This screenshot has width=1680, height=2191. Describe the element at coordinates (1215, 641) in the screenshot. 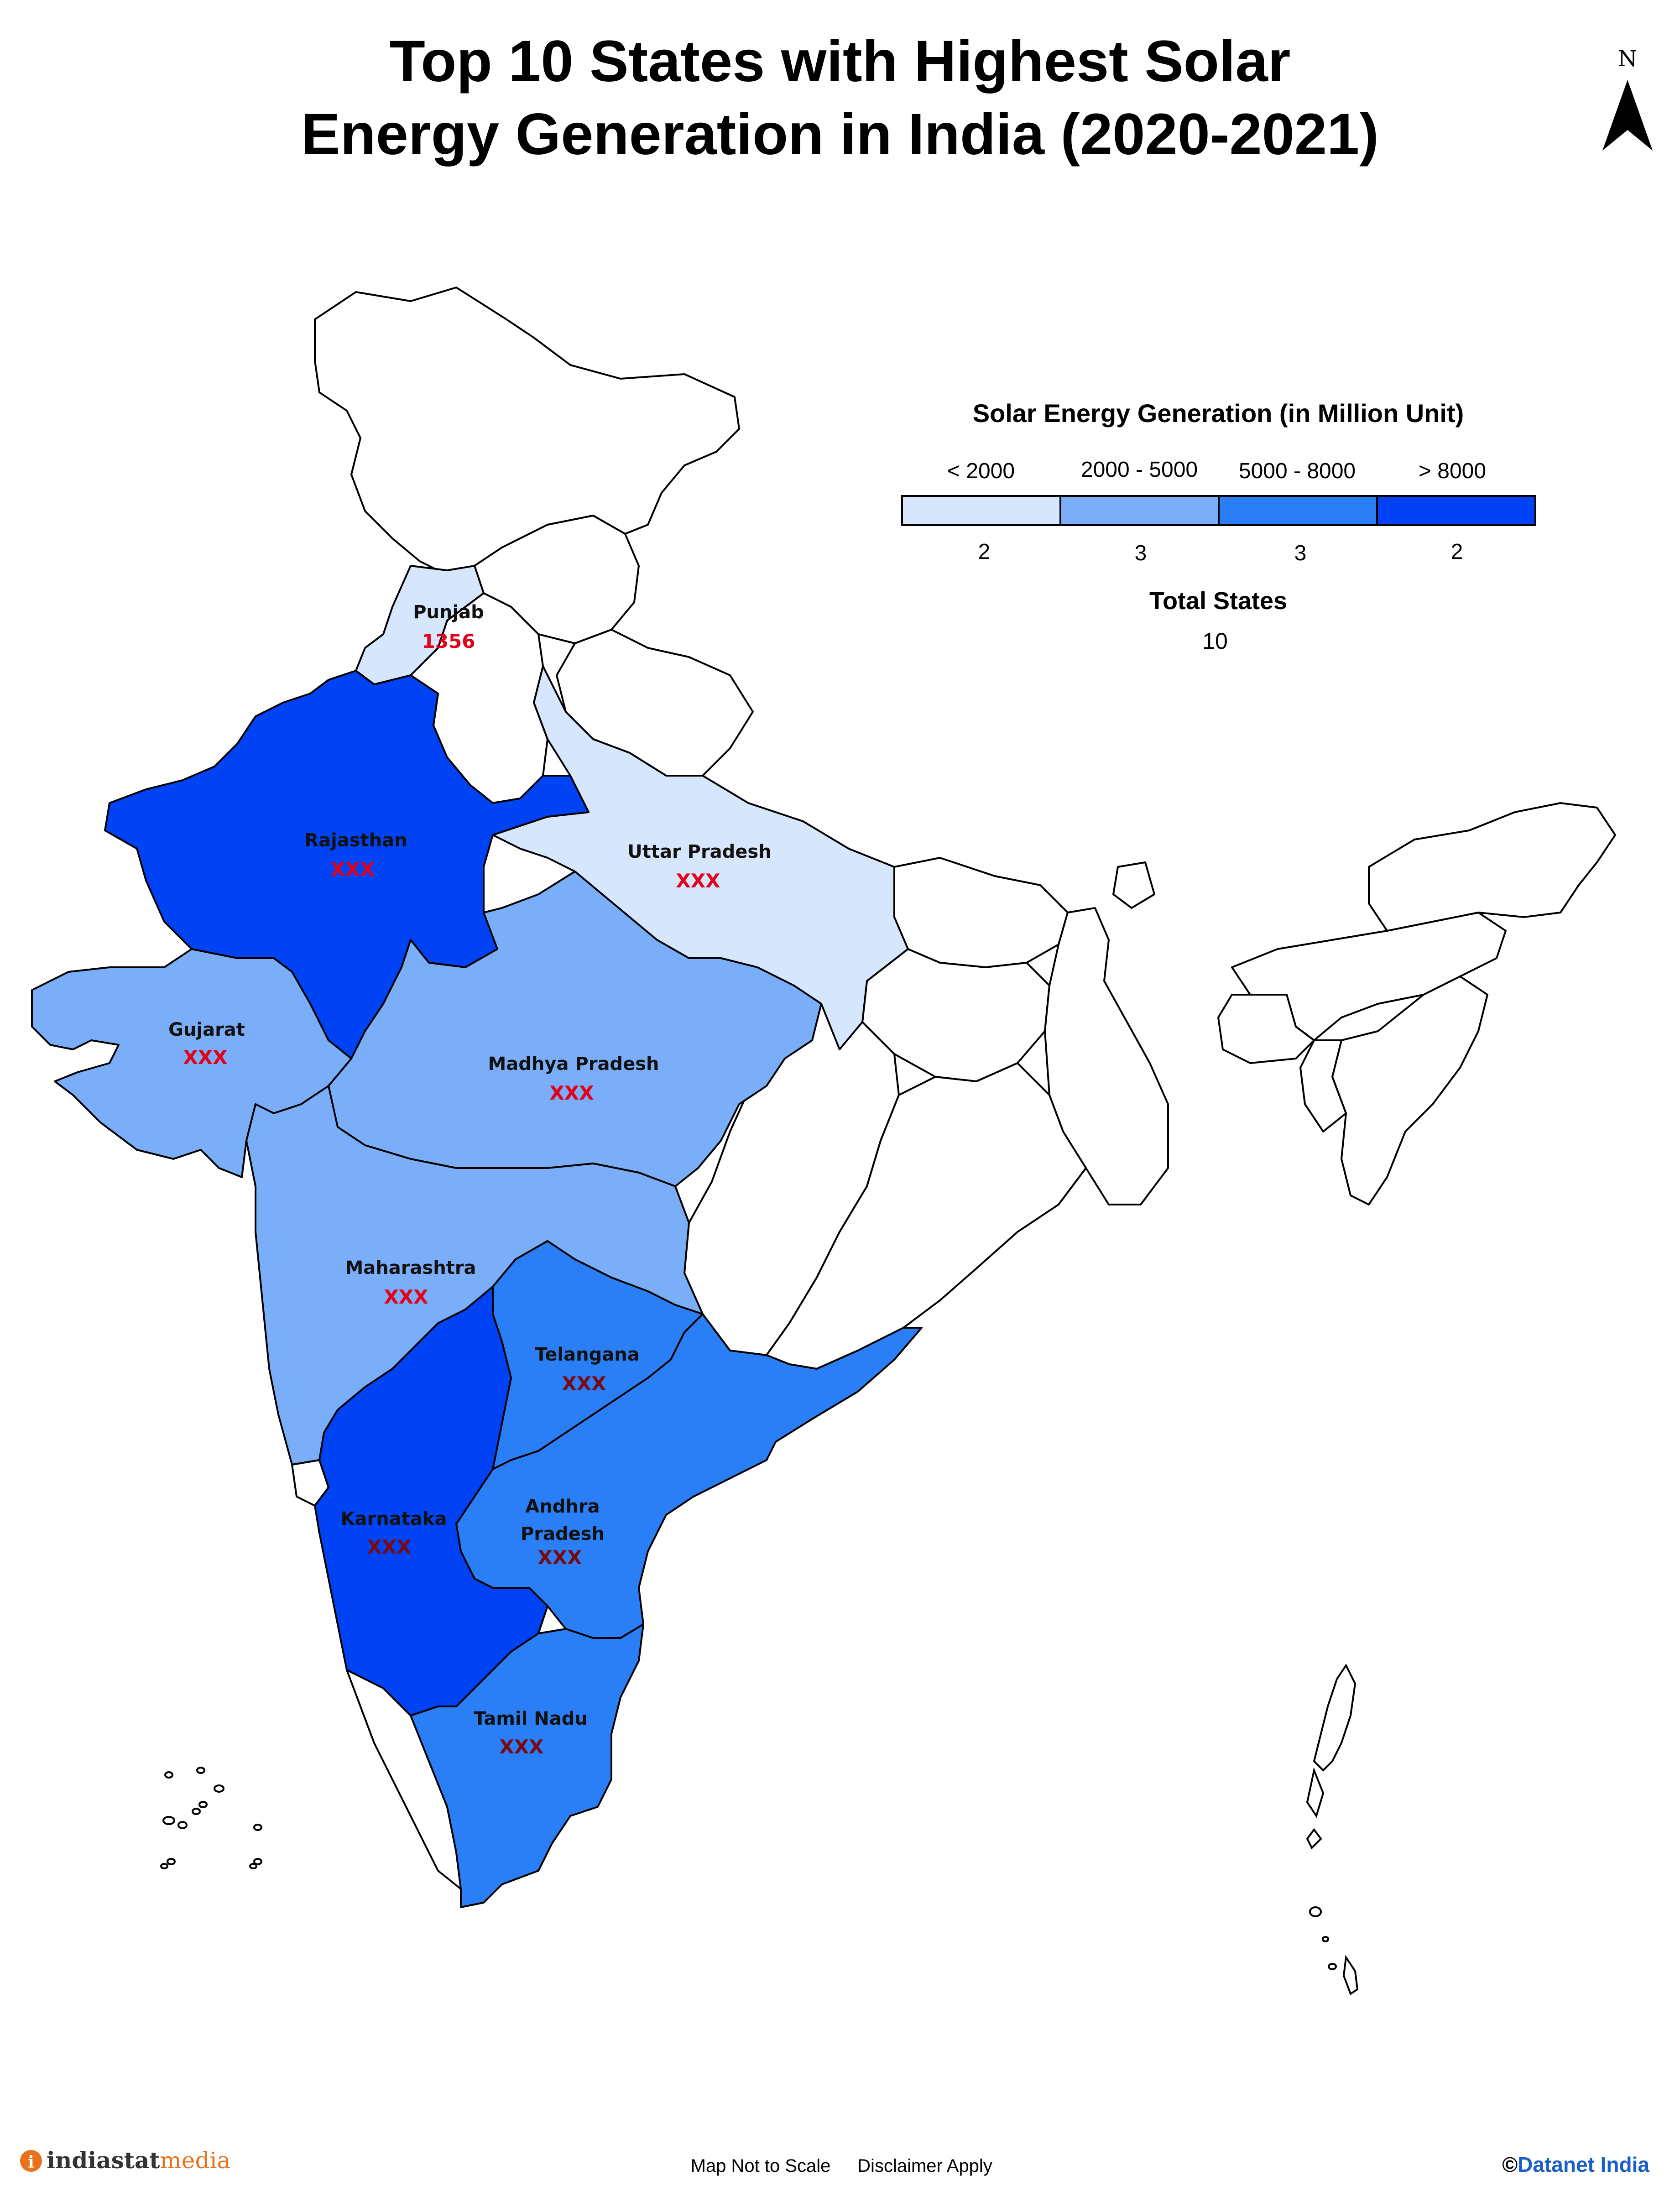

I see `legend-total-value: 10` at that location.